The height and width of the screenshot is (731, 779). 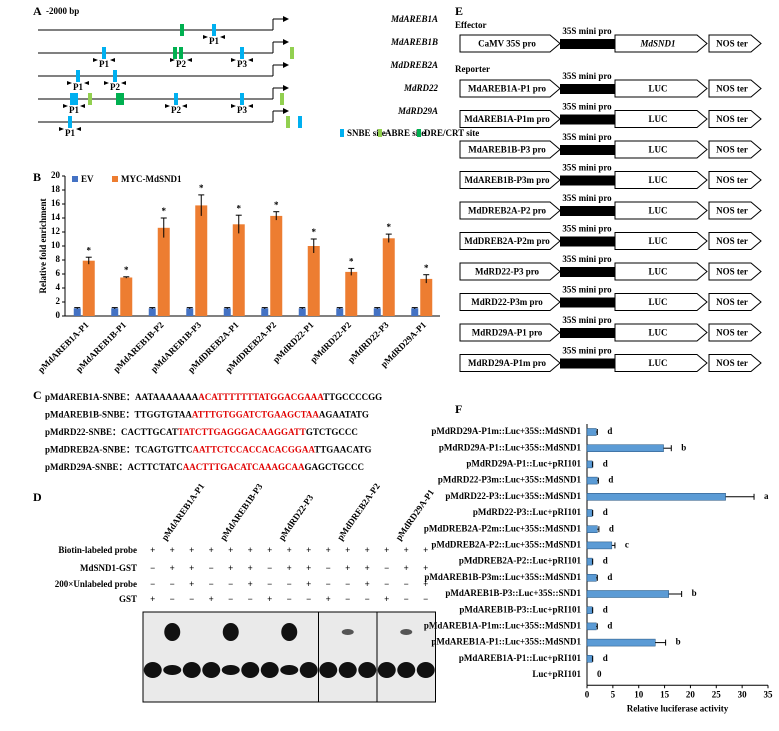 What do you see at coordinates (683, 447) in the screenshot?
I see `significance: b` at bounding box center [683, 447].